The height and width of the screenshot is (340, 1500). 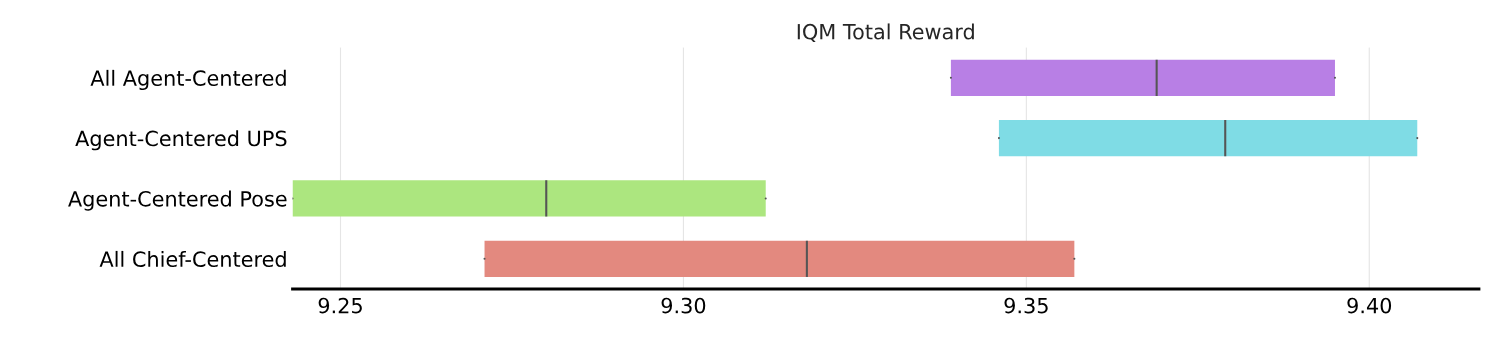 What do you see at coordinates (177, 200) in the screenshot?
I see `y-tick-label: Agent-Centered Pose` at bounding box center [177, 200].